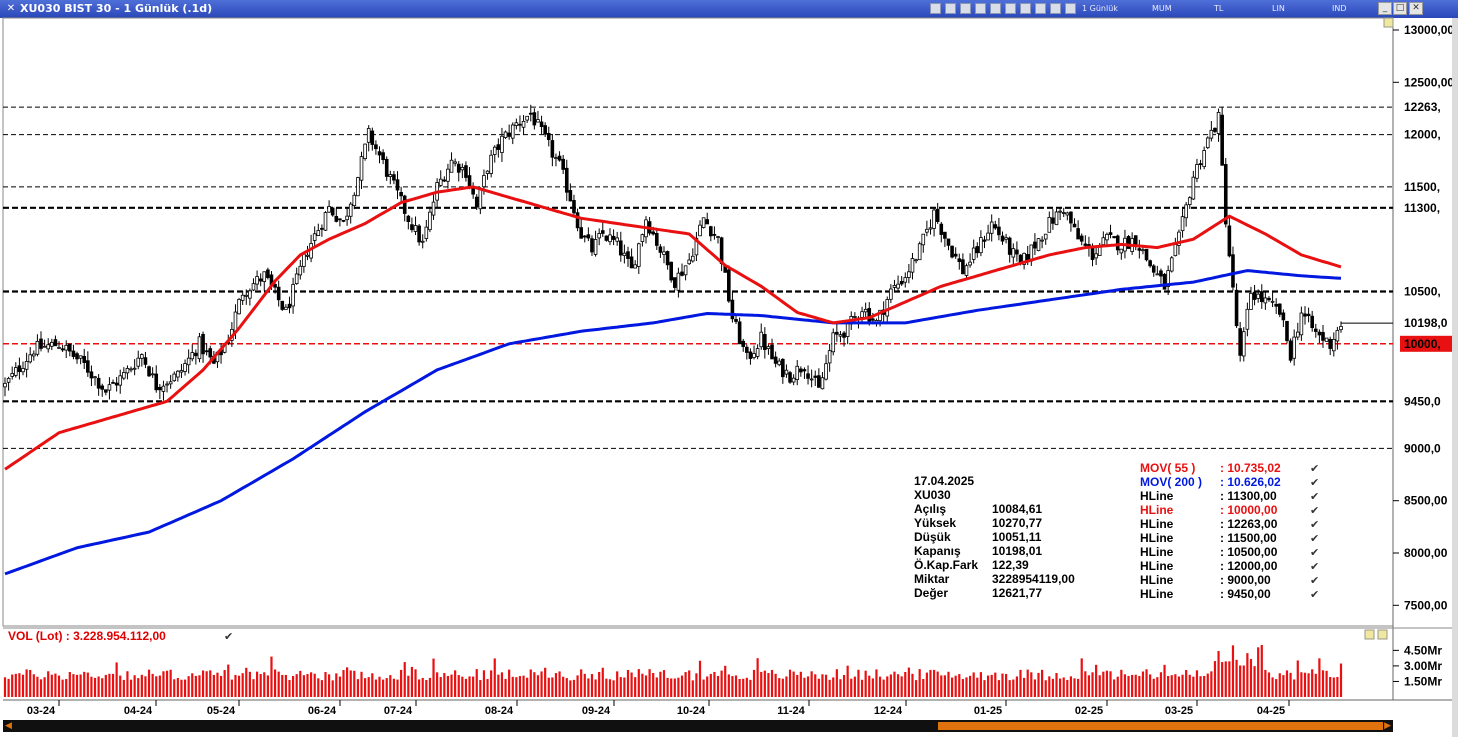  I want to click on scroll-thumb, so click(1160, 726).